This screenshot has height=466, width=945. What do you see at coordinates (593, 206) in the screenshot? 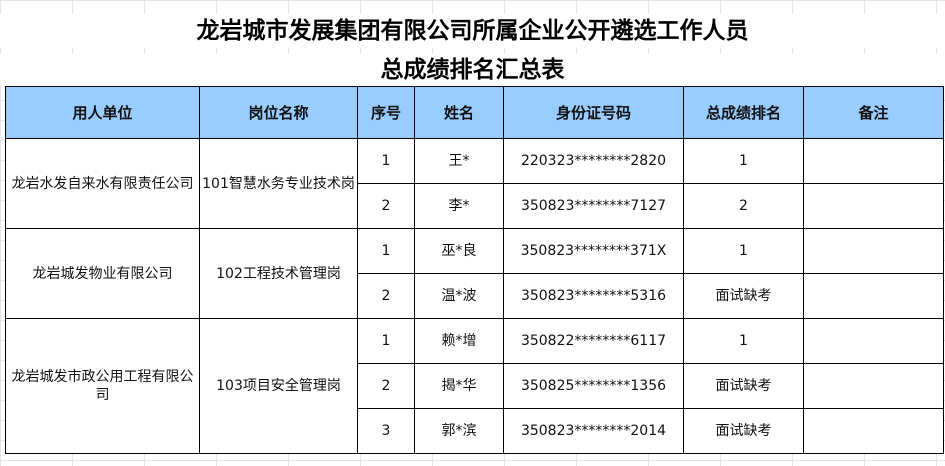
I see `id-cell: 350823********7127` at bounding box center [593, 206].